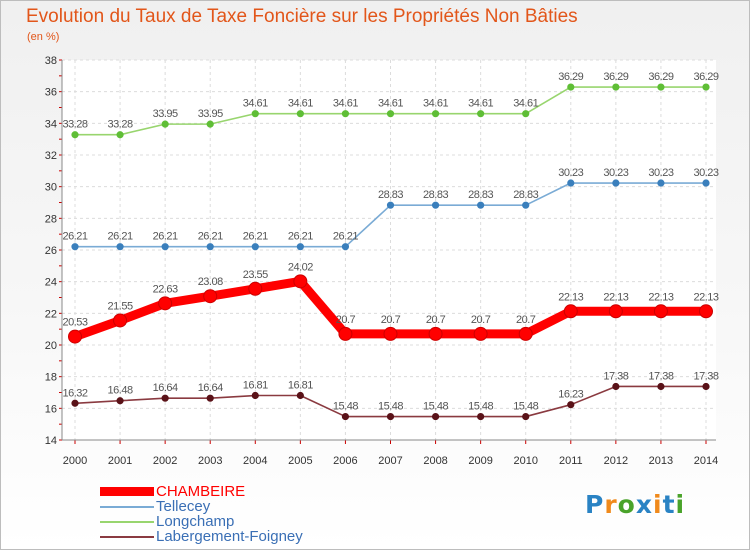 The width and height of the screenshot is (750, 550). Describe the element at coordinates (120, 461) in the screenshot. I see `x-tick-label: 2001` at that location.